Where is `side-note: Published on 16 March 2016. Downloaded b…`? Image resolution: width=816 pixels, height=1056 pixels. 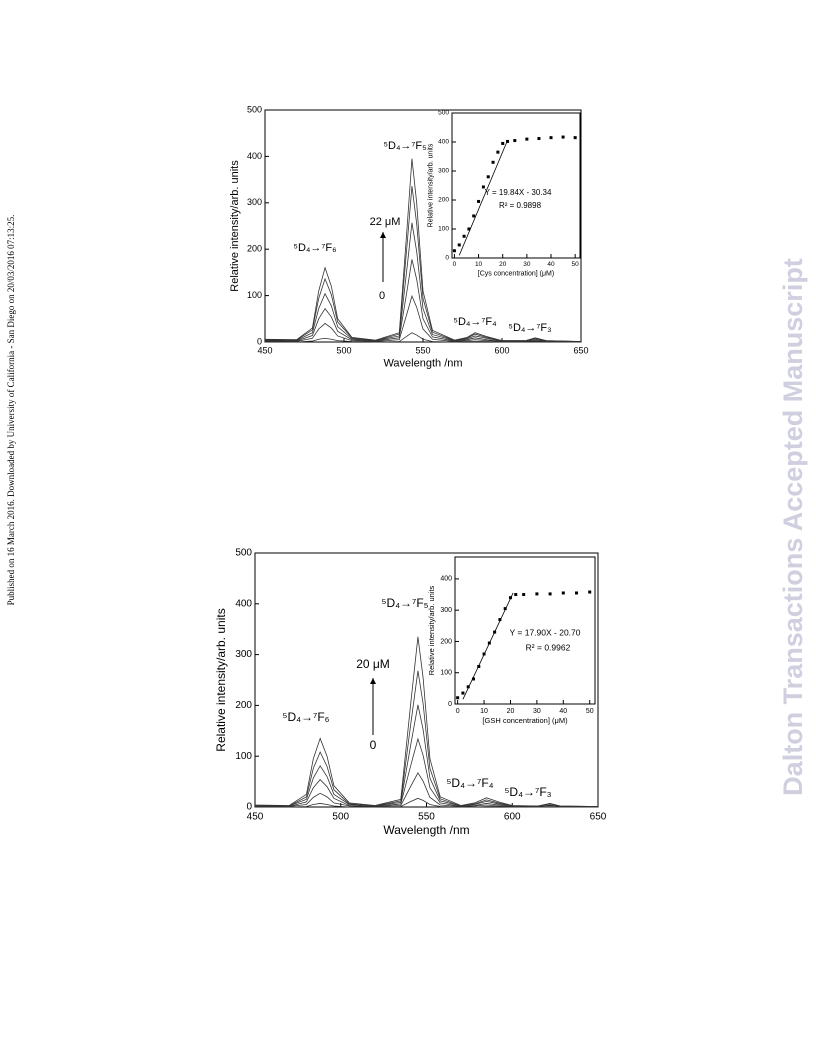 side-note: Published on 16 March 2016. Downloaded b… is located at coordinates (11, 410).